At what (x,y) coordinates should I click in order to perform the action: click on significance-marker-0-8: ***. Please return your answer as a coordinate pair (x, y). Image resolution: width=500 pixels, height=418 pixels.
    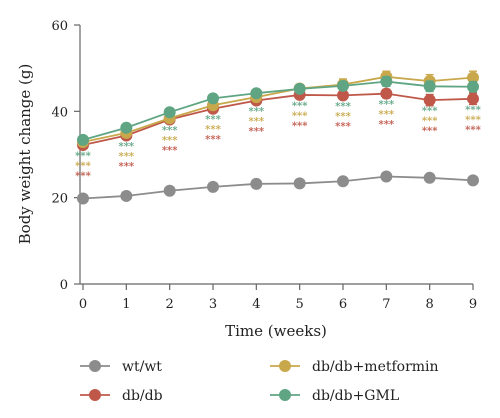
    Looking at the image, I should click on (430, 111).